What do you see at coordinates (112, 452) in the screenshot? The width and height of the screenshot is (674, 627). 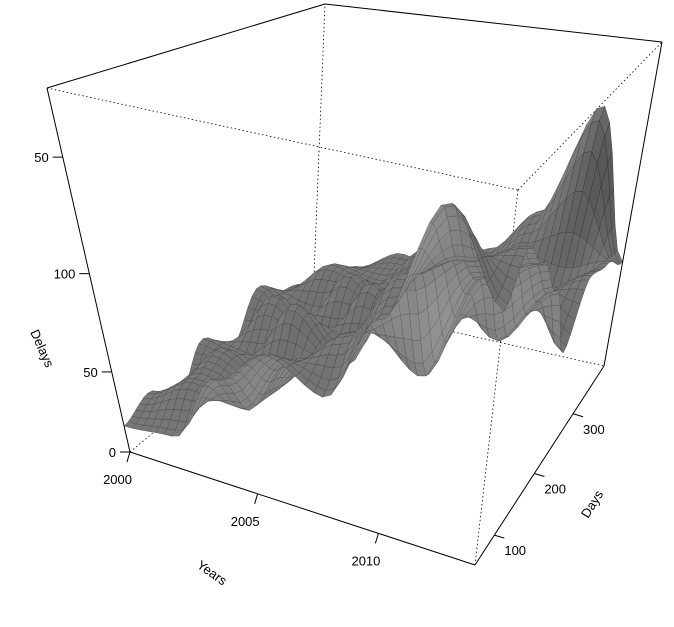 I see `z-axis-tick-label: 0` at bounding box center [112, 452].